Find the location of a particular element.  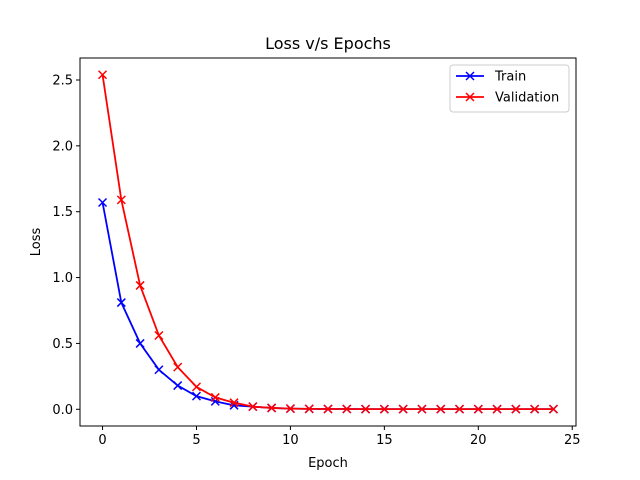

x-tick-label: 5 is located at coordinates (196, 440).